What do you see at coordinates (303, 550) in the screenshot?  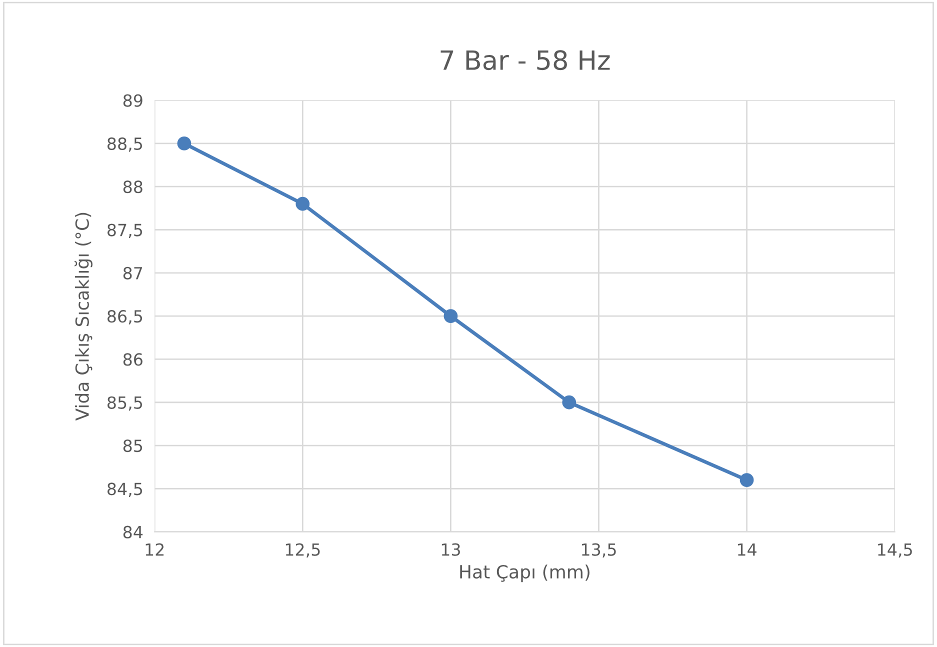 I see `x-tick-label: 12,5` at bounding box center [303, 550].